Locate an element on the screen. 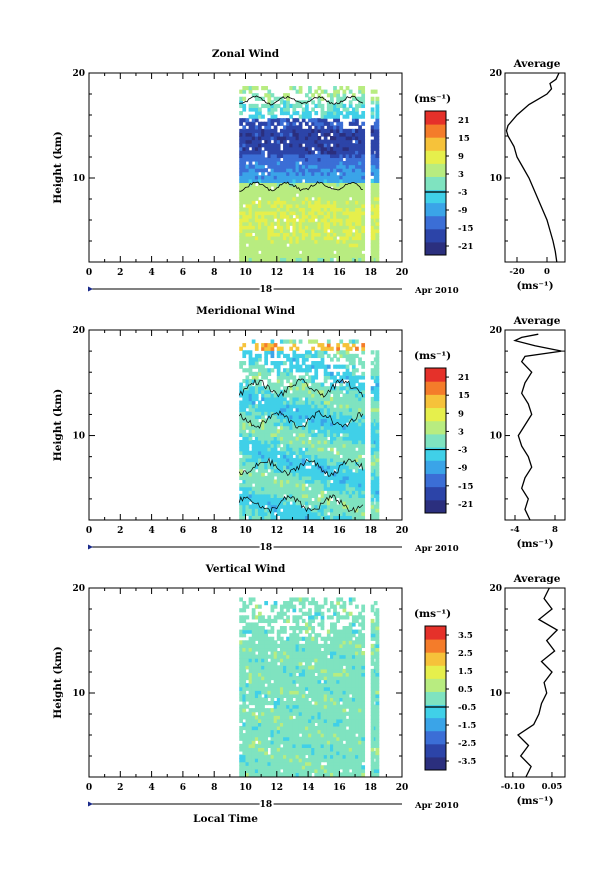  month-label: Apr 2010 is located at coordinates (436, 549).